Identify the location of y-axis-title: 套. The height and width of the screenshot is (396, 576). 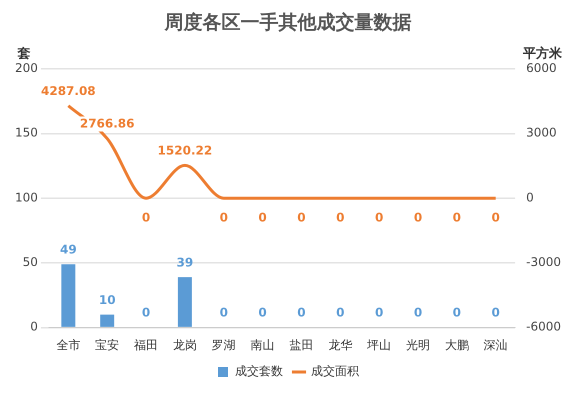
(23, 54).